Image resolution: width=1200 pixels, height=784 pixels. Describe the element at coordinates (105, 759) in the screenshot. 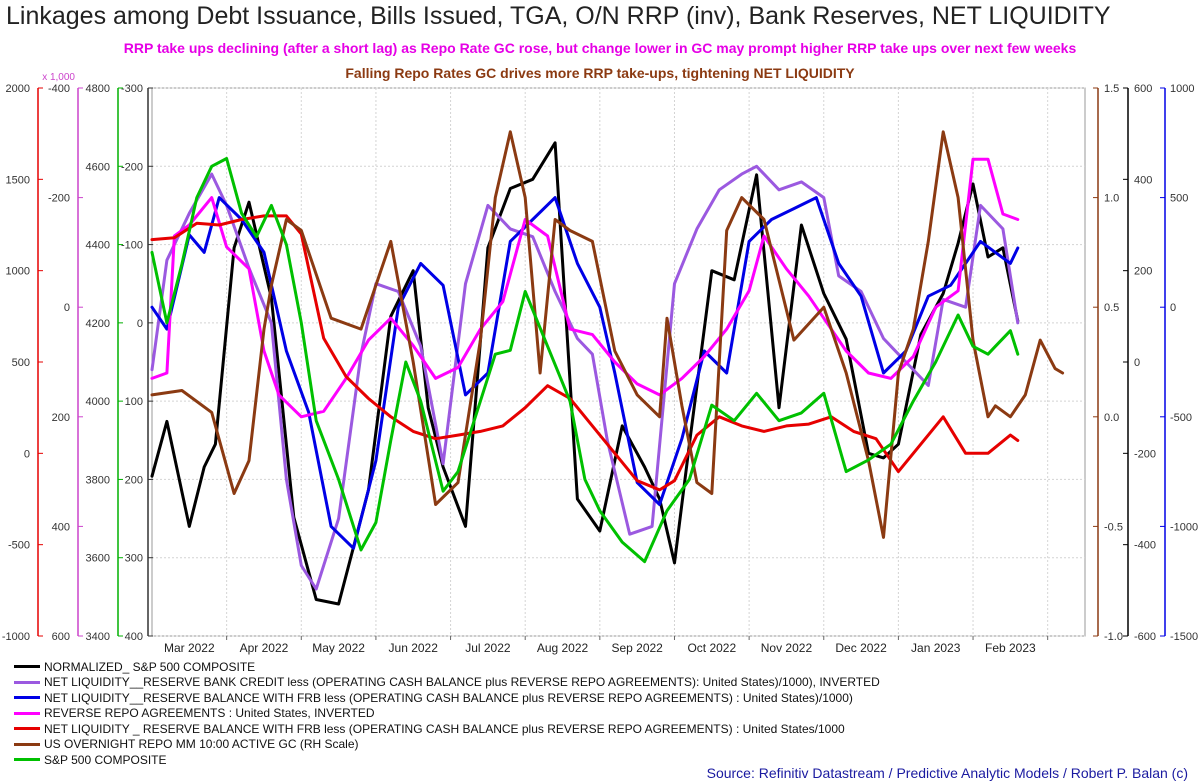

I see `legend-label: S&P 500 COMPOSITE` at that location.